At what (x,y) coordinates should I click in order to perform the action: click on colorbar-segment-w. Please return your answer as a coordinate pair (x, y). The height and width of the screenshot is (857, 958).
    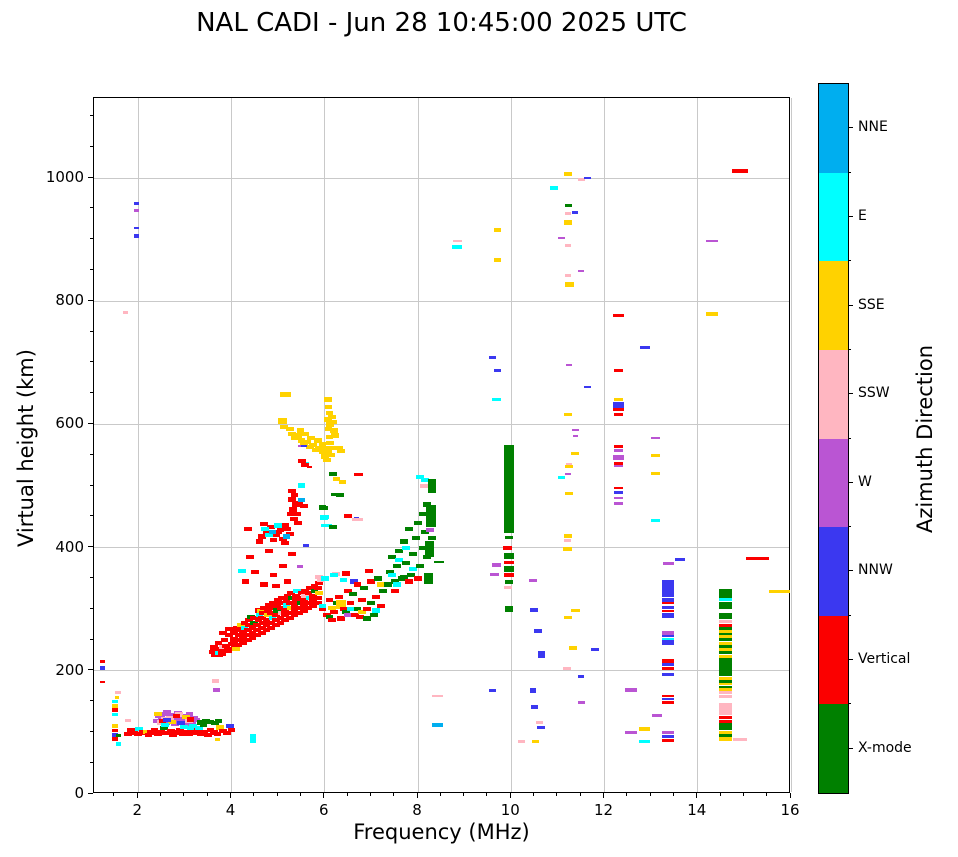
    Looking at the image, I should click on (833, 483).